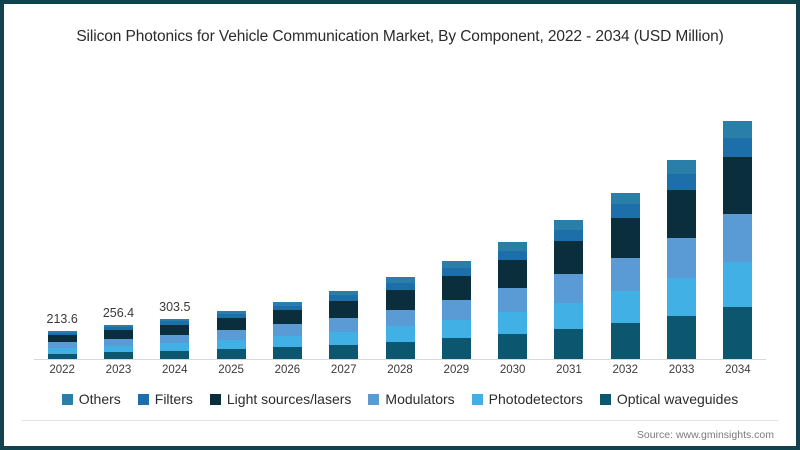 Image resolution: width=800 pixels, height=450 pixels. Describe the element at coordinates (738, 370) in the screenshot. I see `x-axis-tick-label: 2034` at that location.